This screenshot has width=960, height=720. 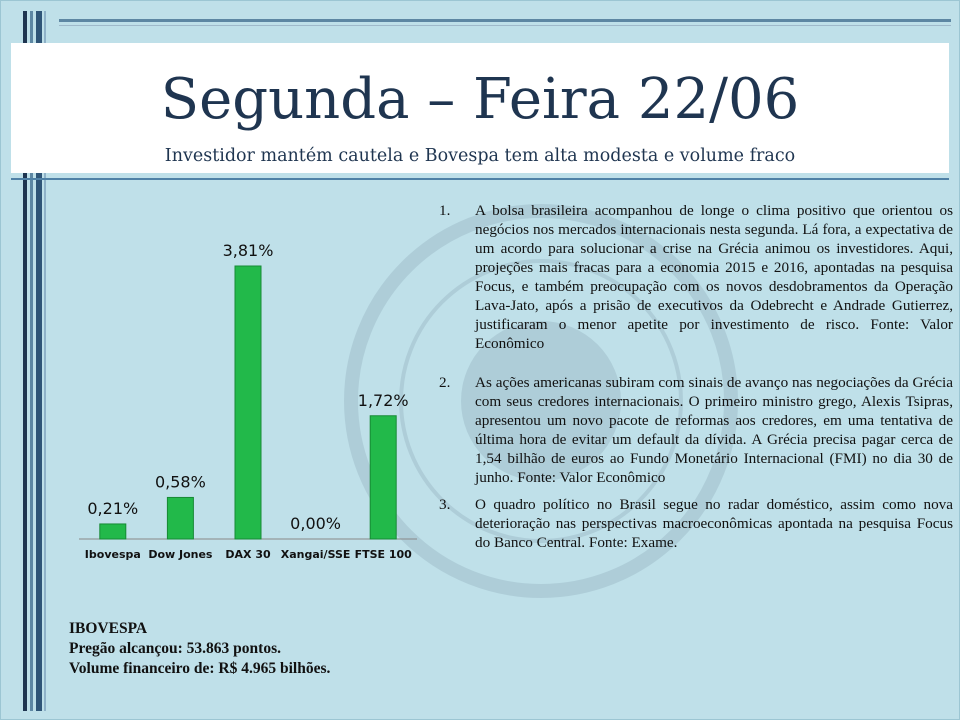 I want to click on x-tick-label: DAX 30, so click(x=248, y=554).